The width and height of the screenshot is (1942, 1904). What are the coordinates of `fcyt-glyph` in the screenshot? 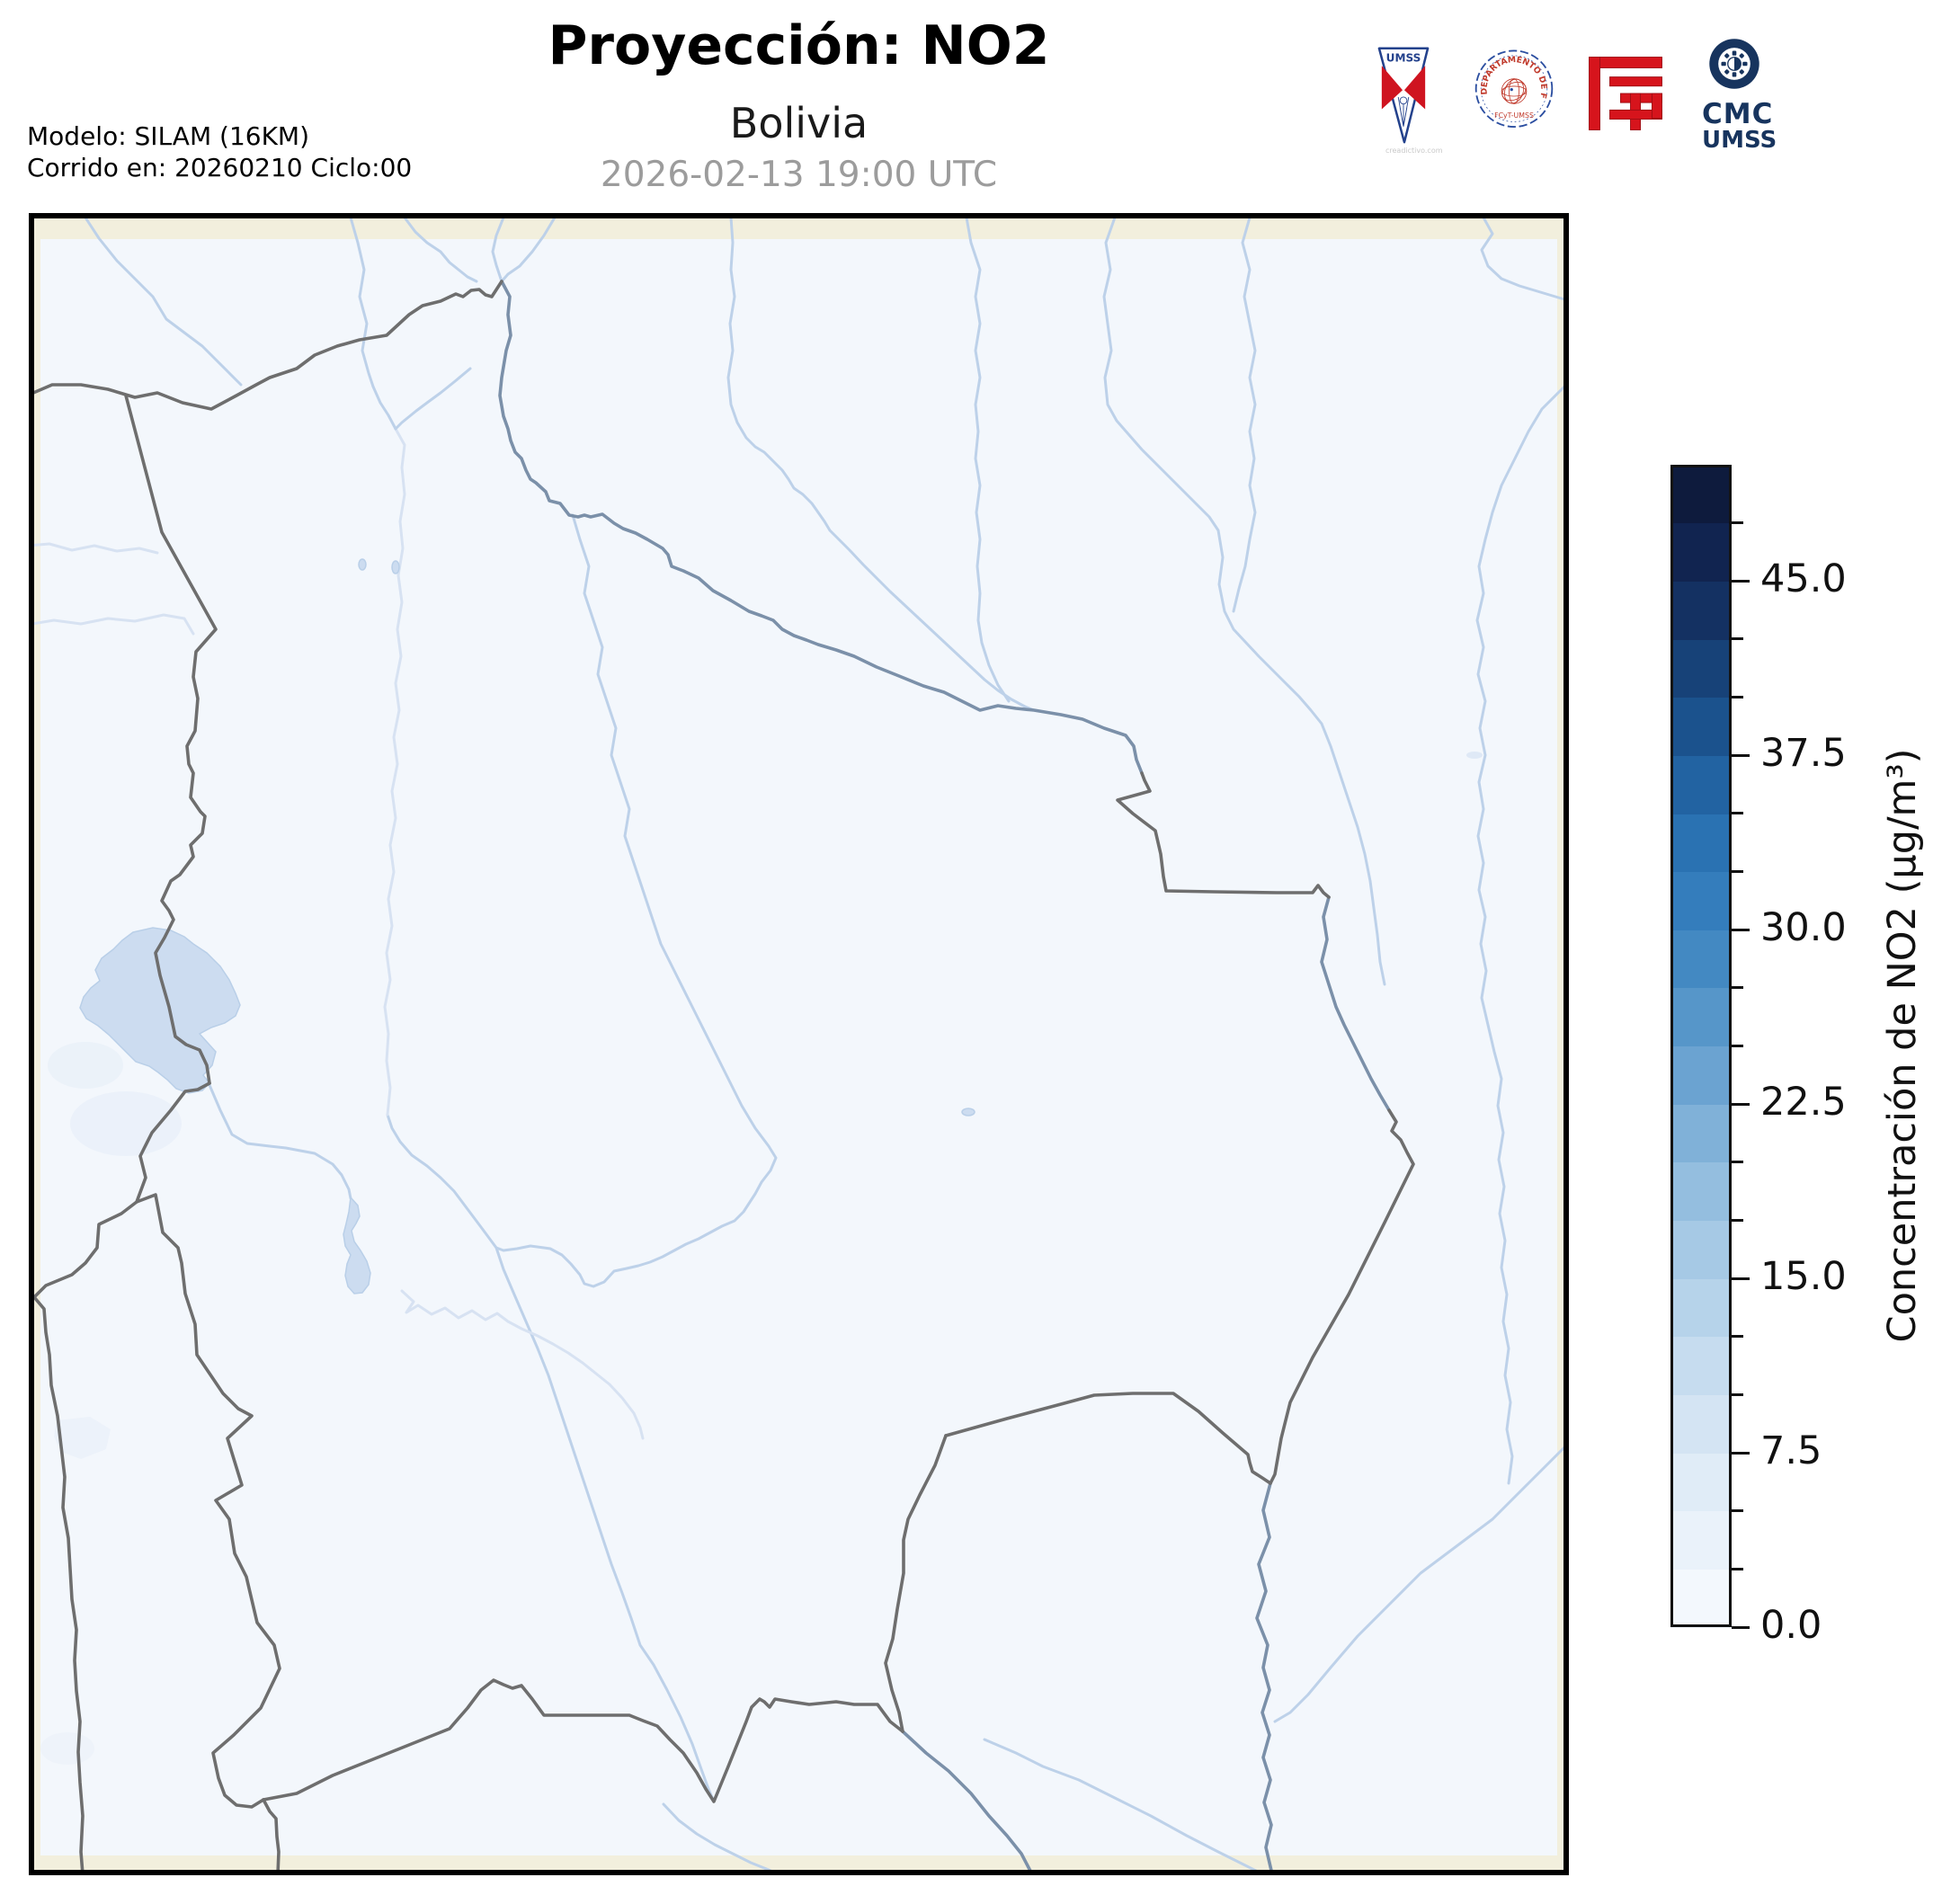 It's located at (1625, 93).